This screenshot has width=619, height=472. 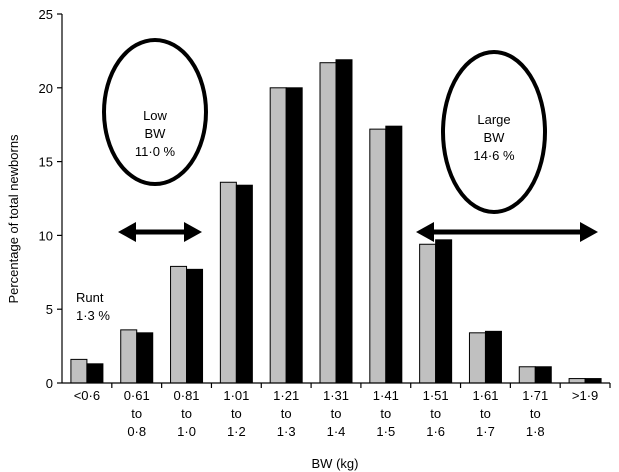 I want to click on x-tick-label: 1·3, so click(x=286, y=431).